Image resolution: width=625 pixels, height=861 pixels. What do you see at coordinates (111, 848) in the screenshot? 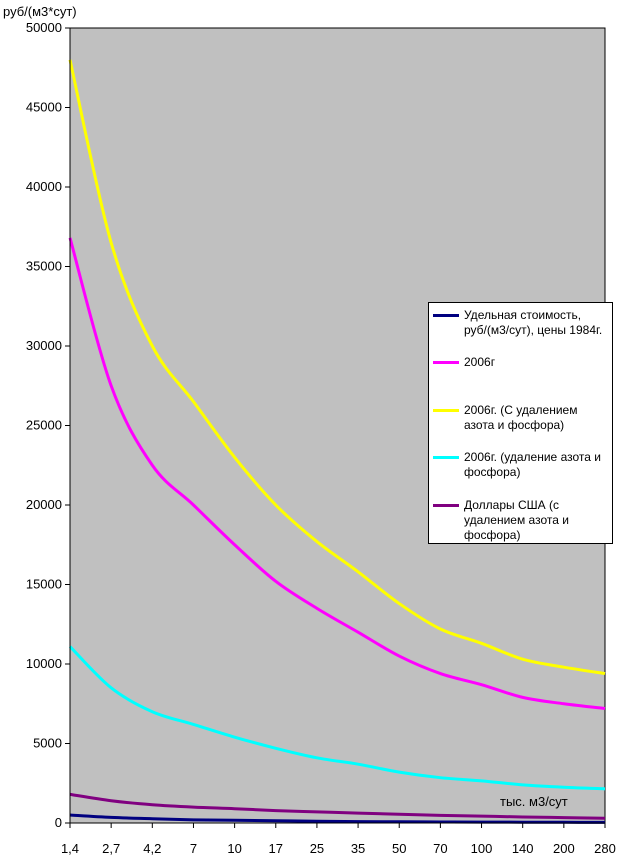
I see `x-tick-label: 2,7` at bounding box center [111, 848].